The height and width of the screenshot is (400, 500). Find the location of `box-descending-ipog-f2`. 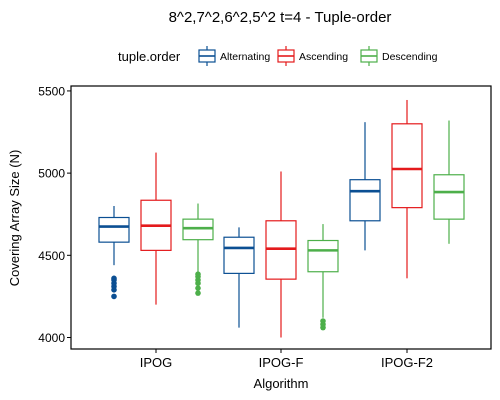

box-descending-ipog-f2 is located at coordinates (449, 197).